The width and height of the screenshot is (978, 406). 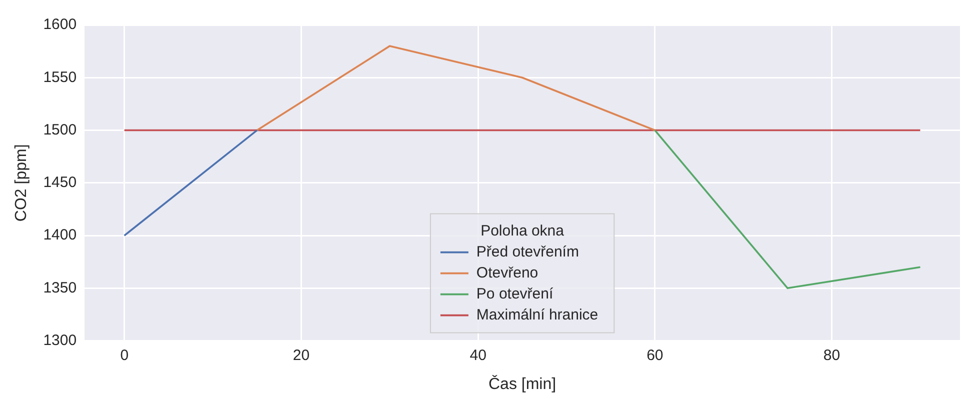 I want to click on x-tick-label: 20, so click(x=301, y=355).